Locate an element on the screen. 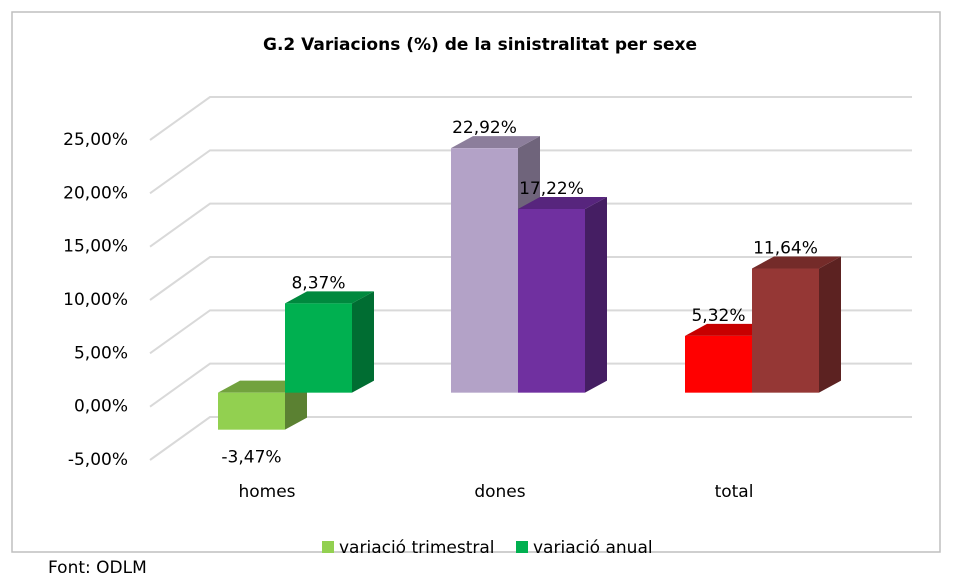 The height and width of the screenshot is (579, 958). y-tick-label: -5,00% is located at coordinates (98, 460).